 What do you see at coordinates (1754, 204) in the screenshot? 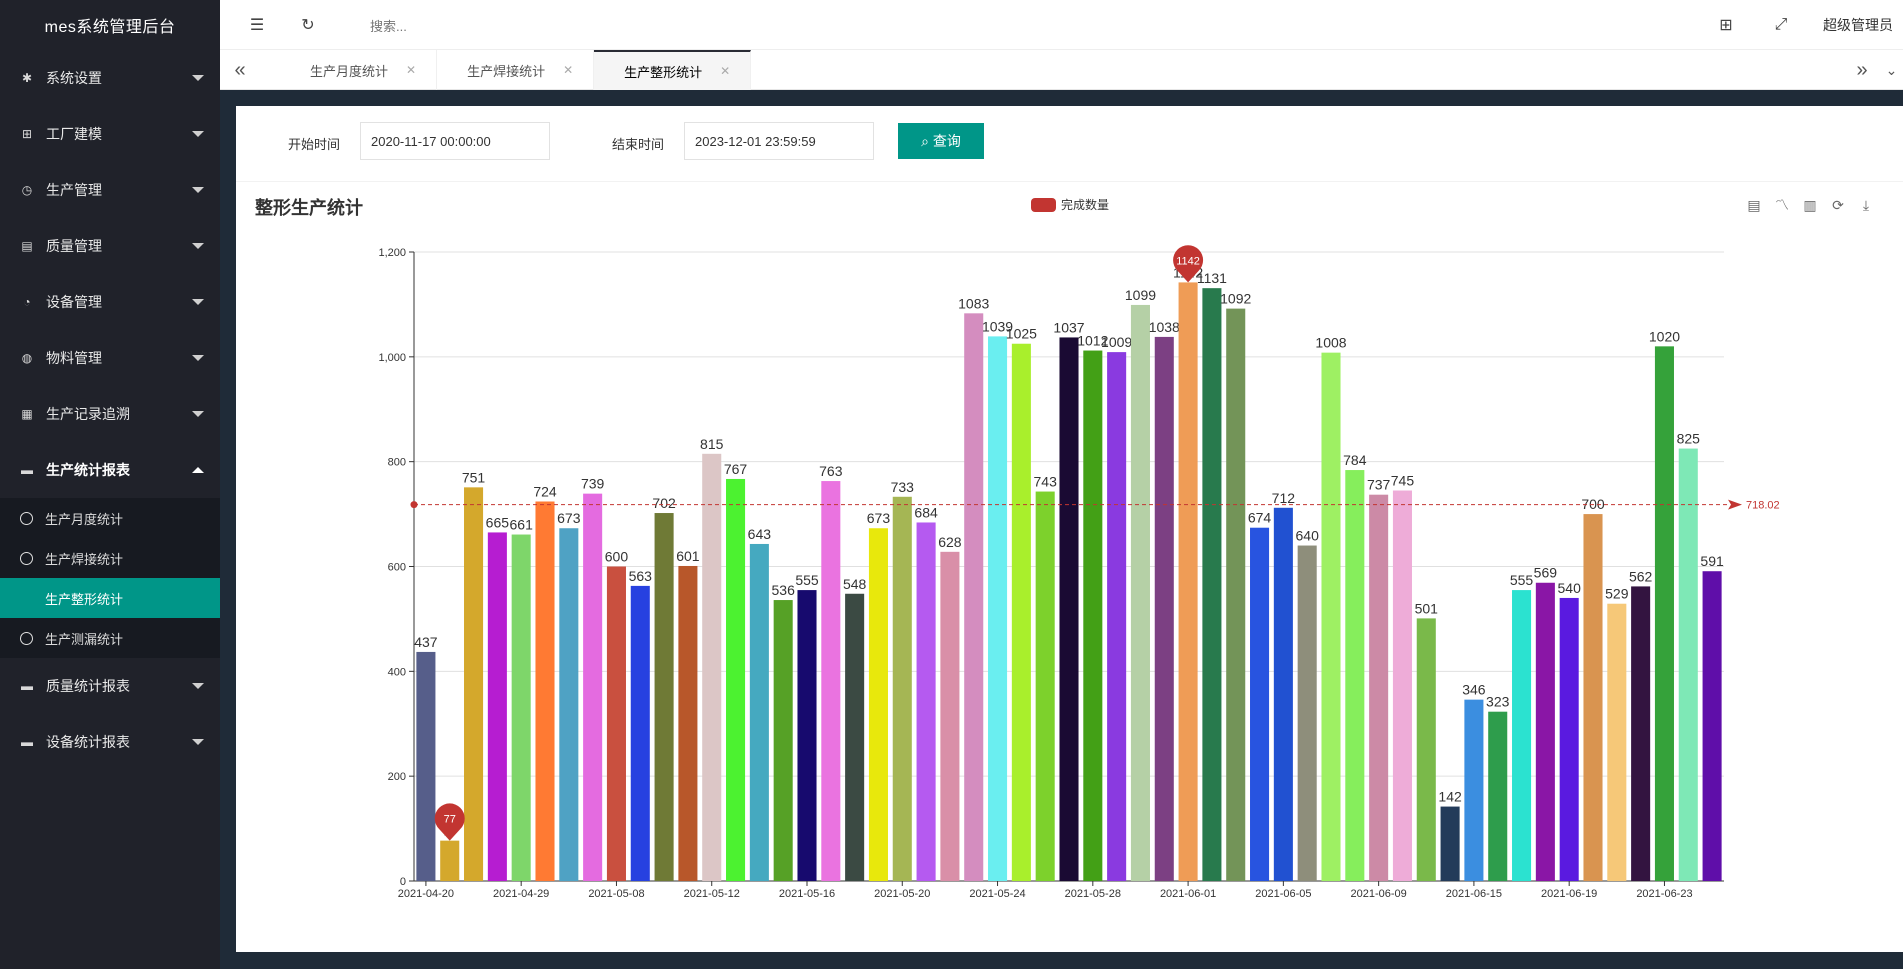
I see `data-view-icon: ▤` at bounding box center [1754, 204].